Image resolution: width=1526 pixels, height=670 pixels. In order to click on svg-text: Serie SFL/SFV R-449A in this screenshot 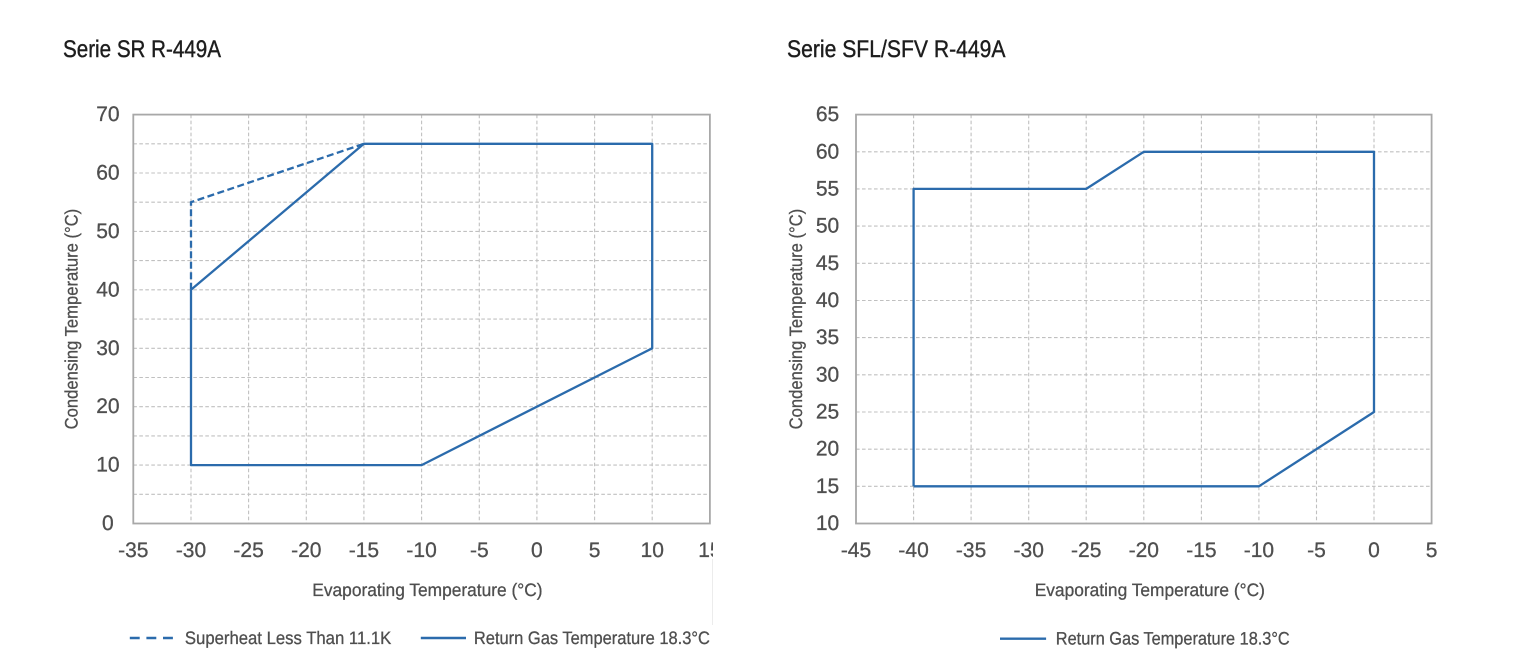, I will do `click(896, 49)`.